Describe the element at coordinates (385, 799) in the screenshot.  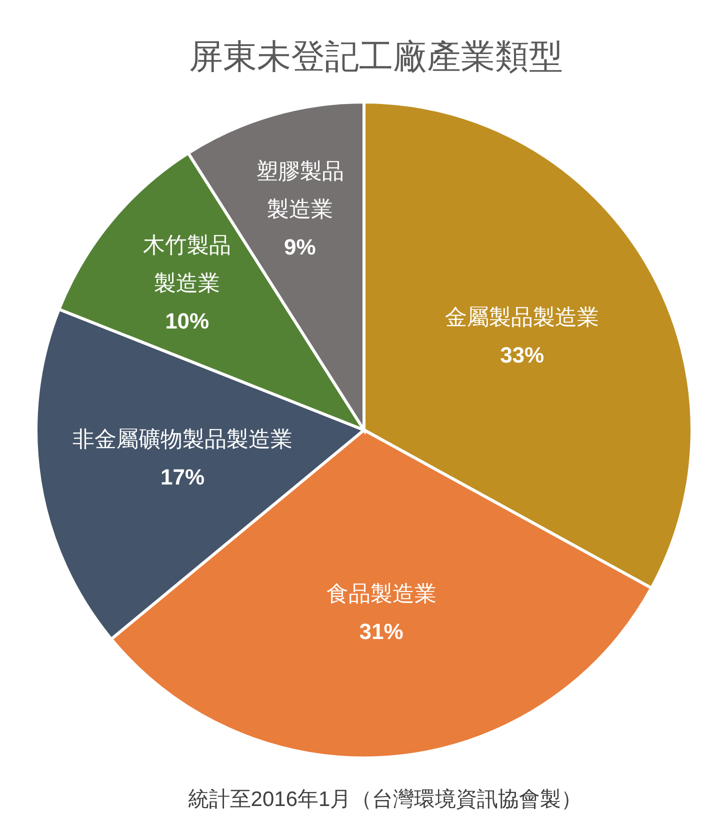
I see `text: 統計至2016年1月（台灣環境資訊協會製）` at that location.